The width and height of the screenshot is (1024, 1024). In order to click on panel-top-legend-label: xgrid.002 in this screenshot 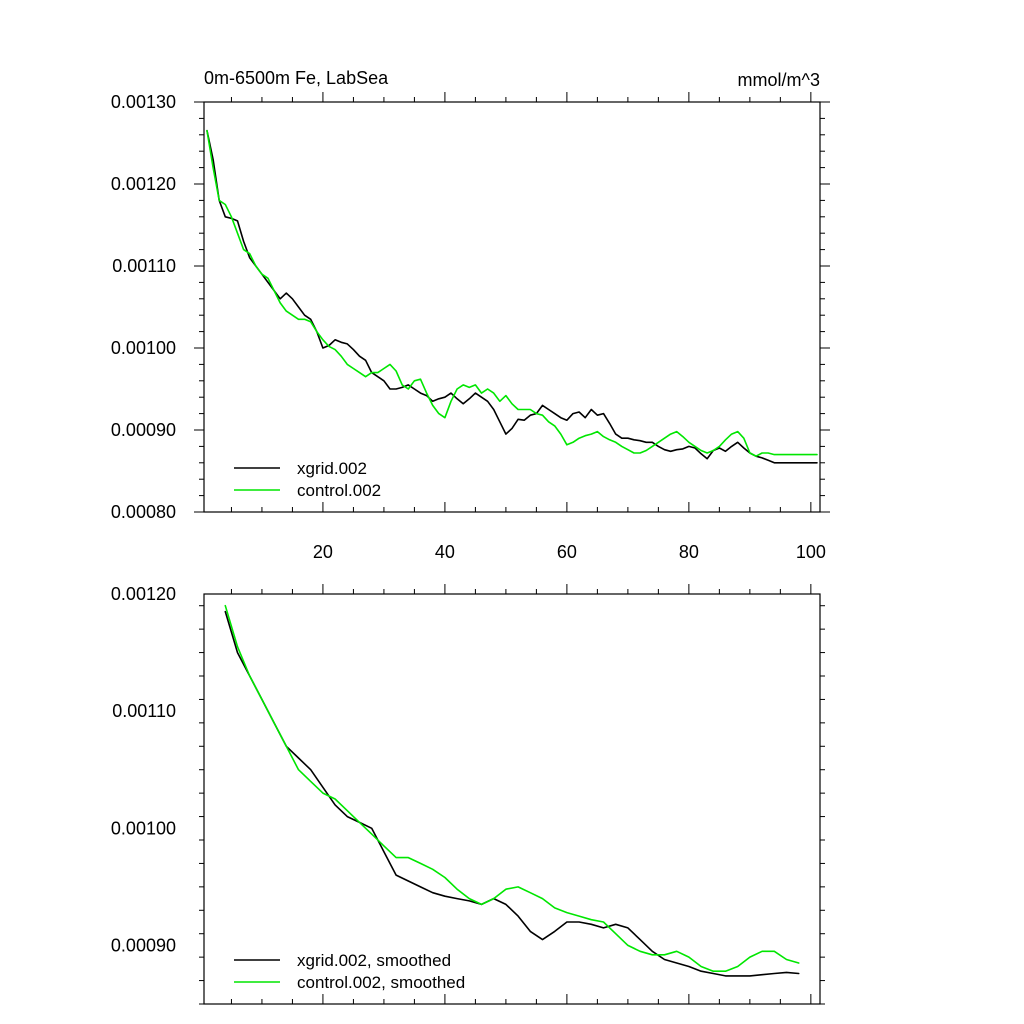, I will do `click(332, 468)`.